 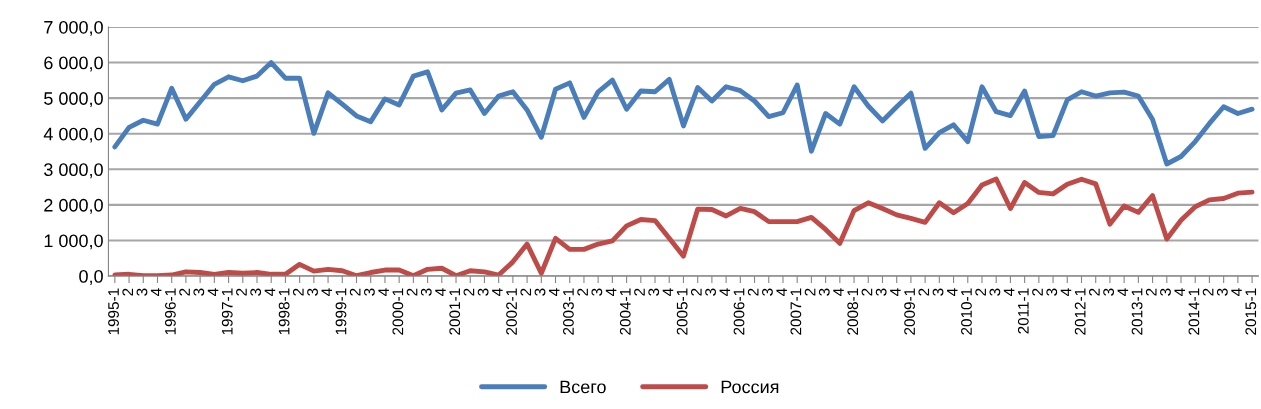 I want to click on y-tick-label: 3 000,0, so click(x=73, y=171).